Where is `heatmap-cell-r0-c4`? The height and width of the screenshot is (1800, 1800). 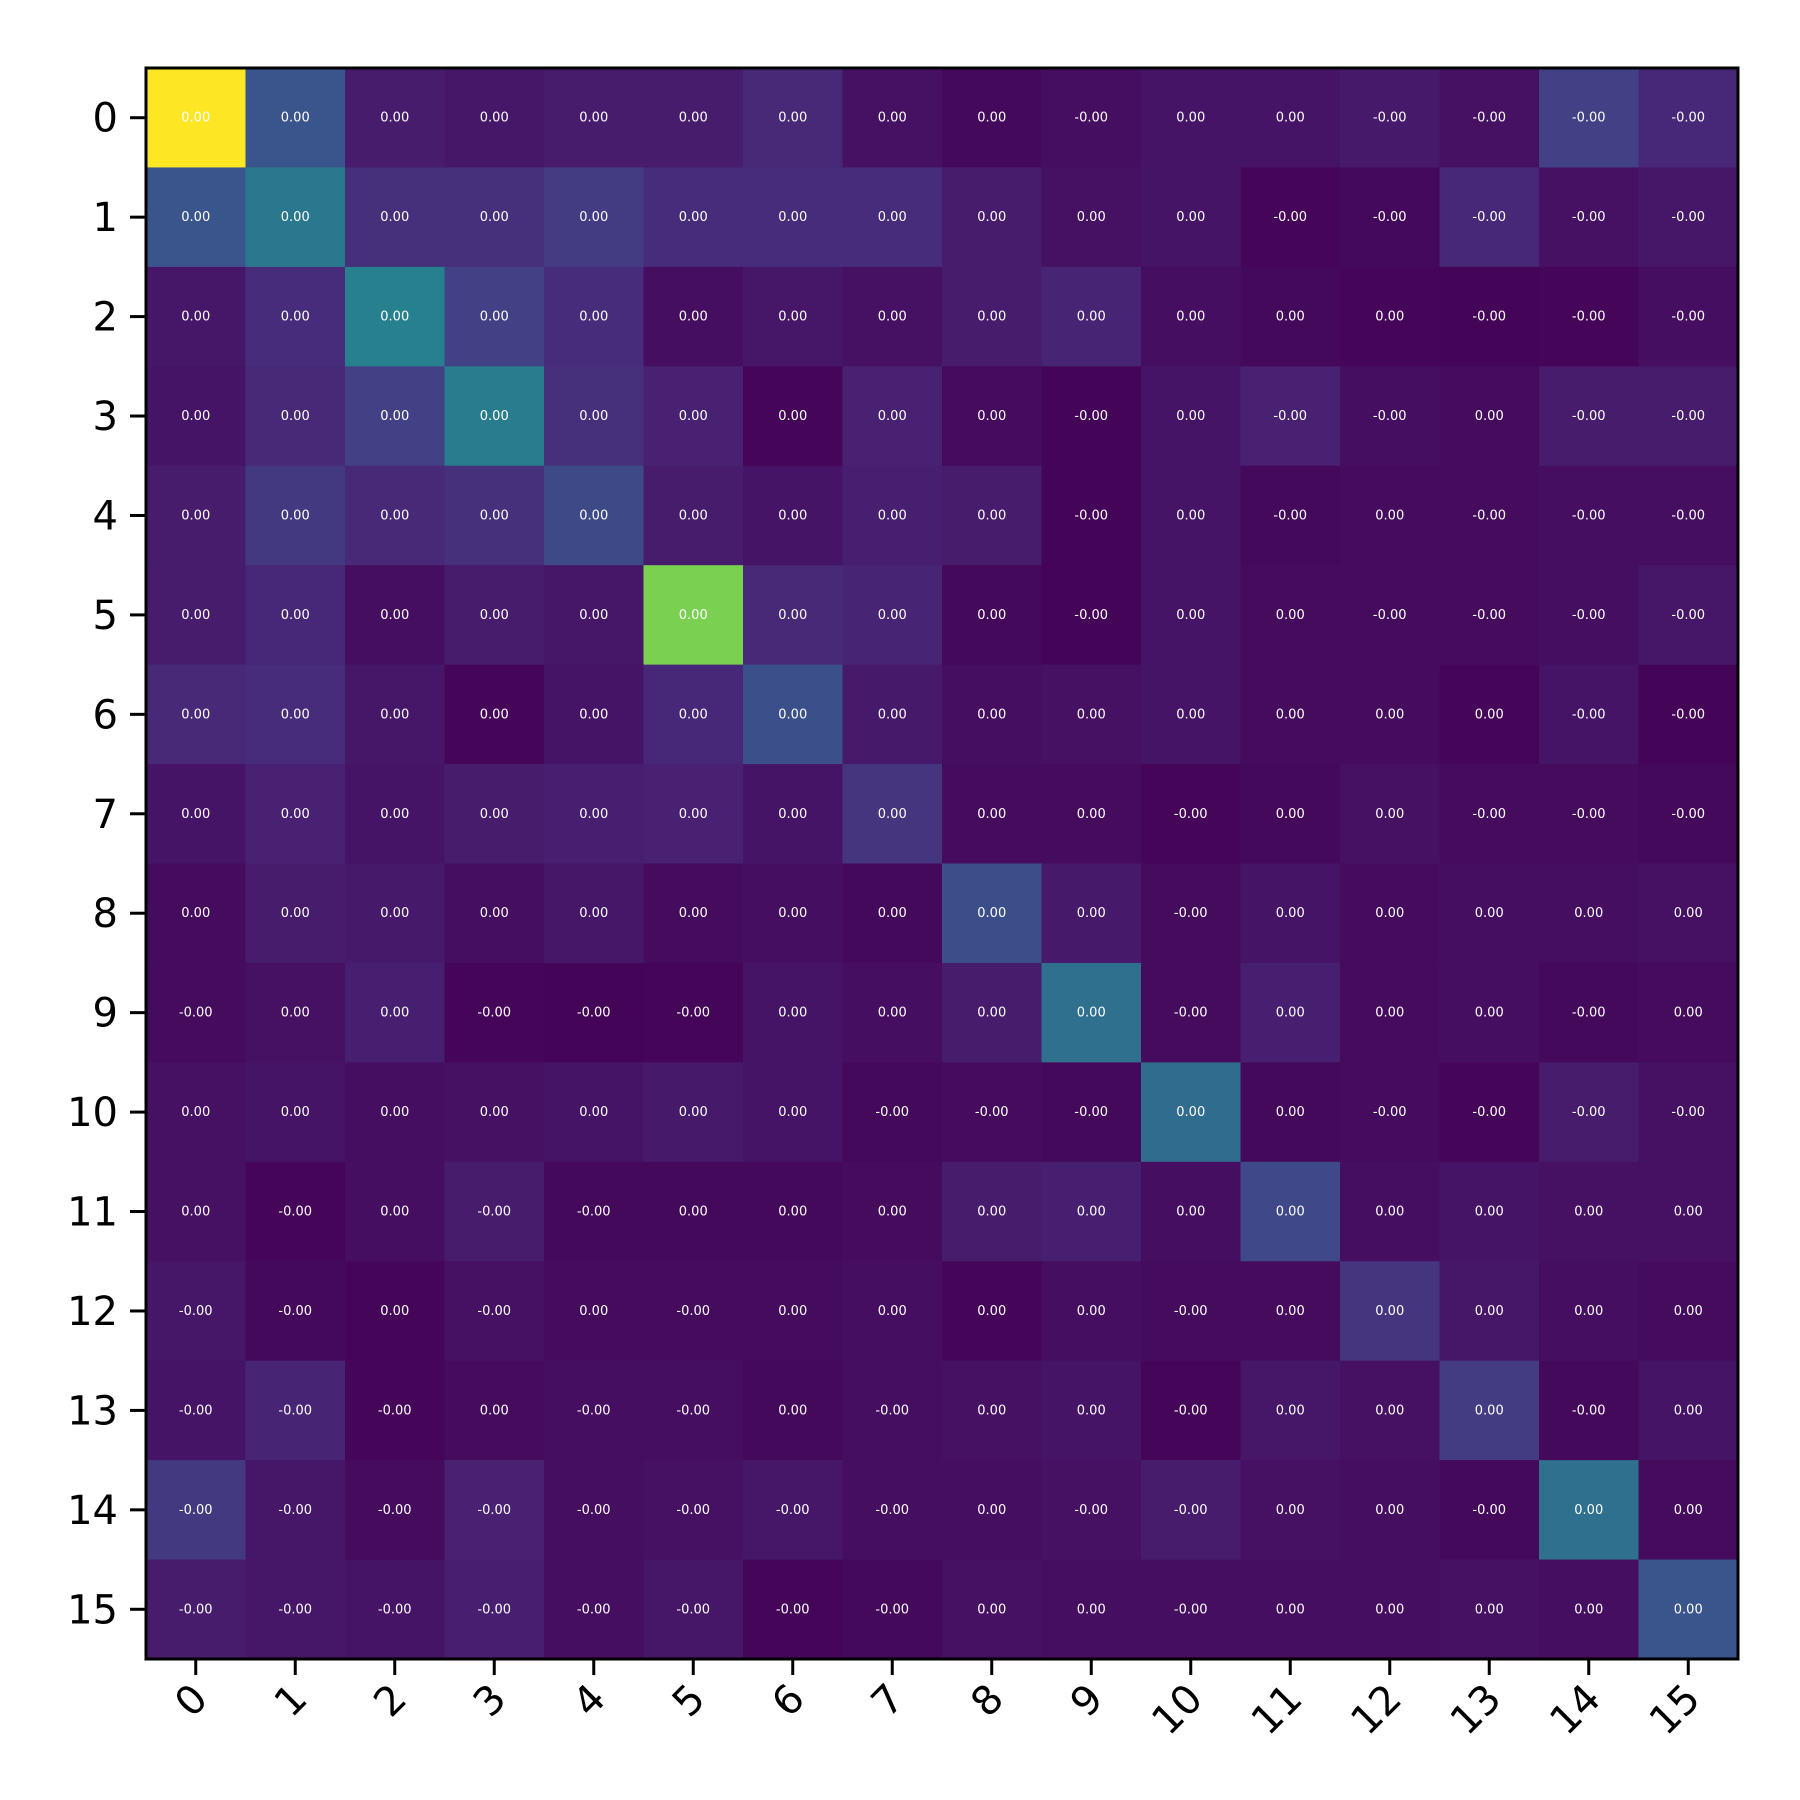 heatmap-cell-r0-c4 is located at coordinates (594, 118).